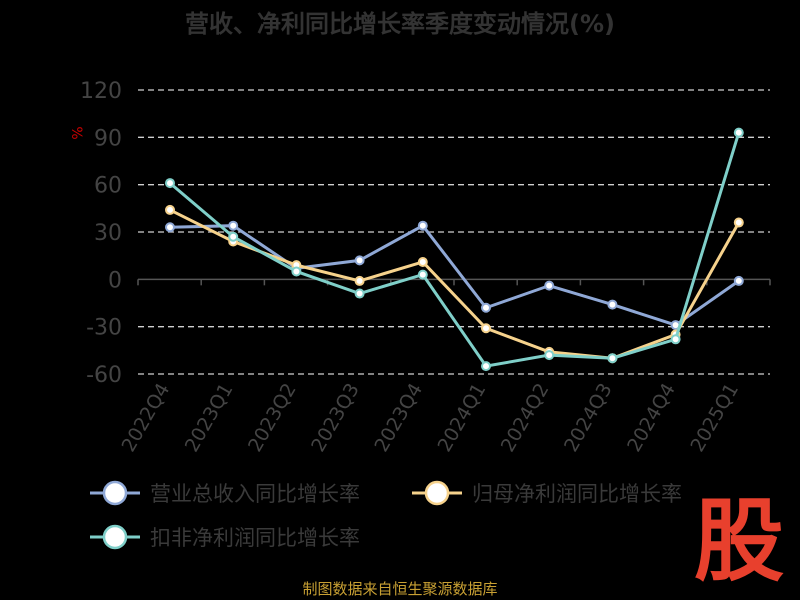 The width and height of the screenshot is (800, 600). Describe the element at coordinates (577, 494) in the screenshot. I see `legend-label: 归母净利润同比增长率` at that location.